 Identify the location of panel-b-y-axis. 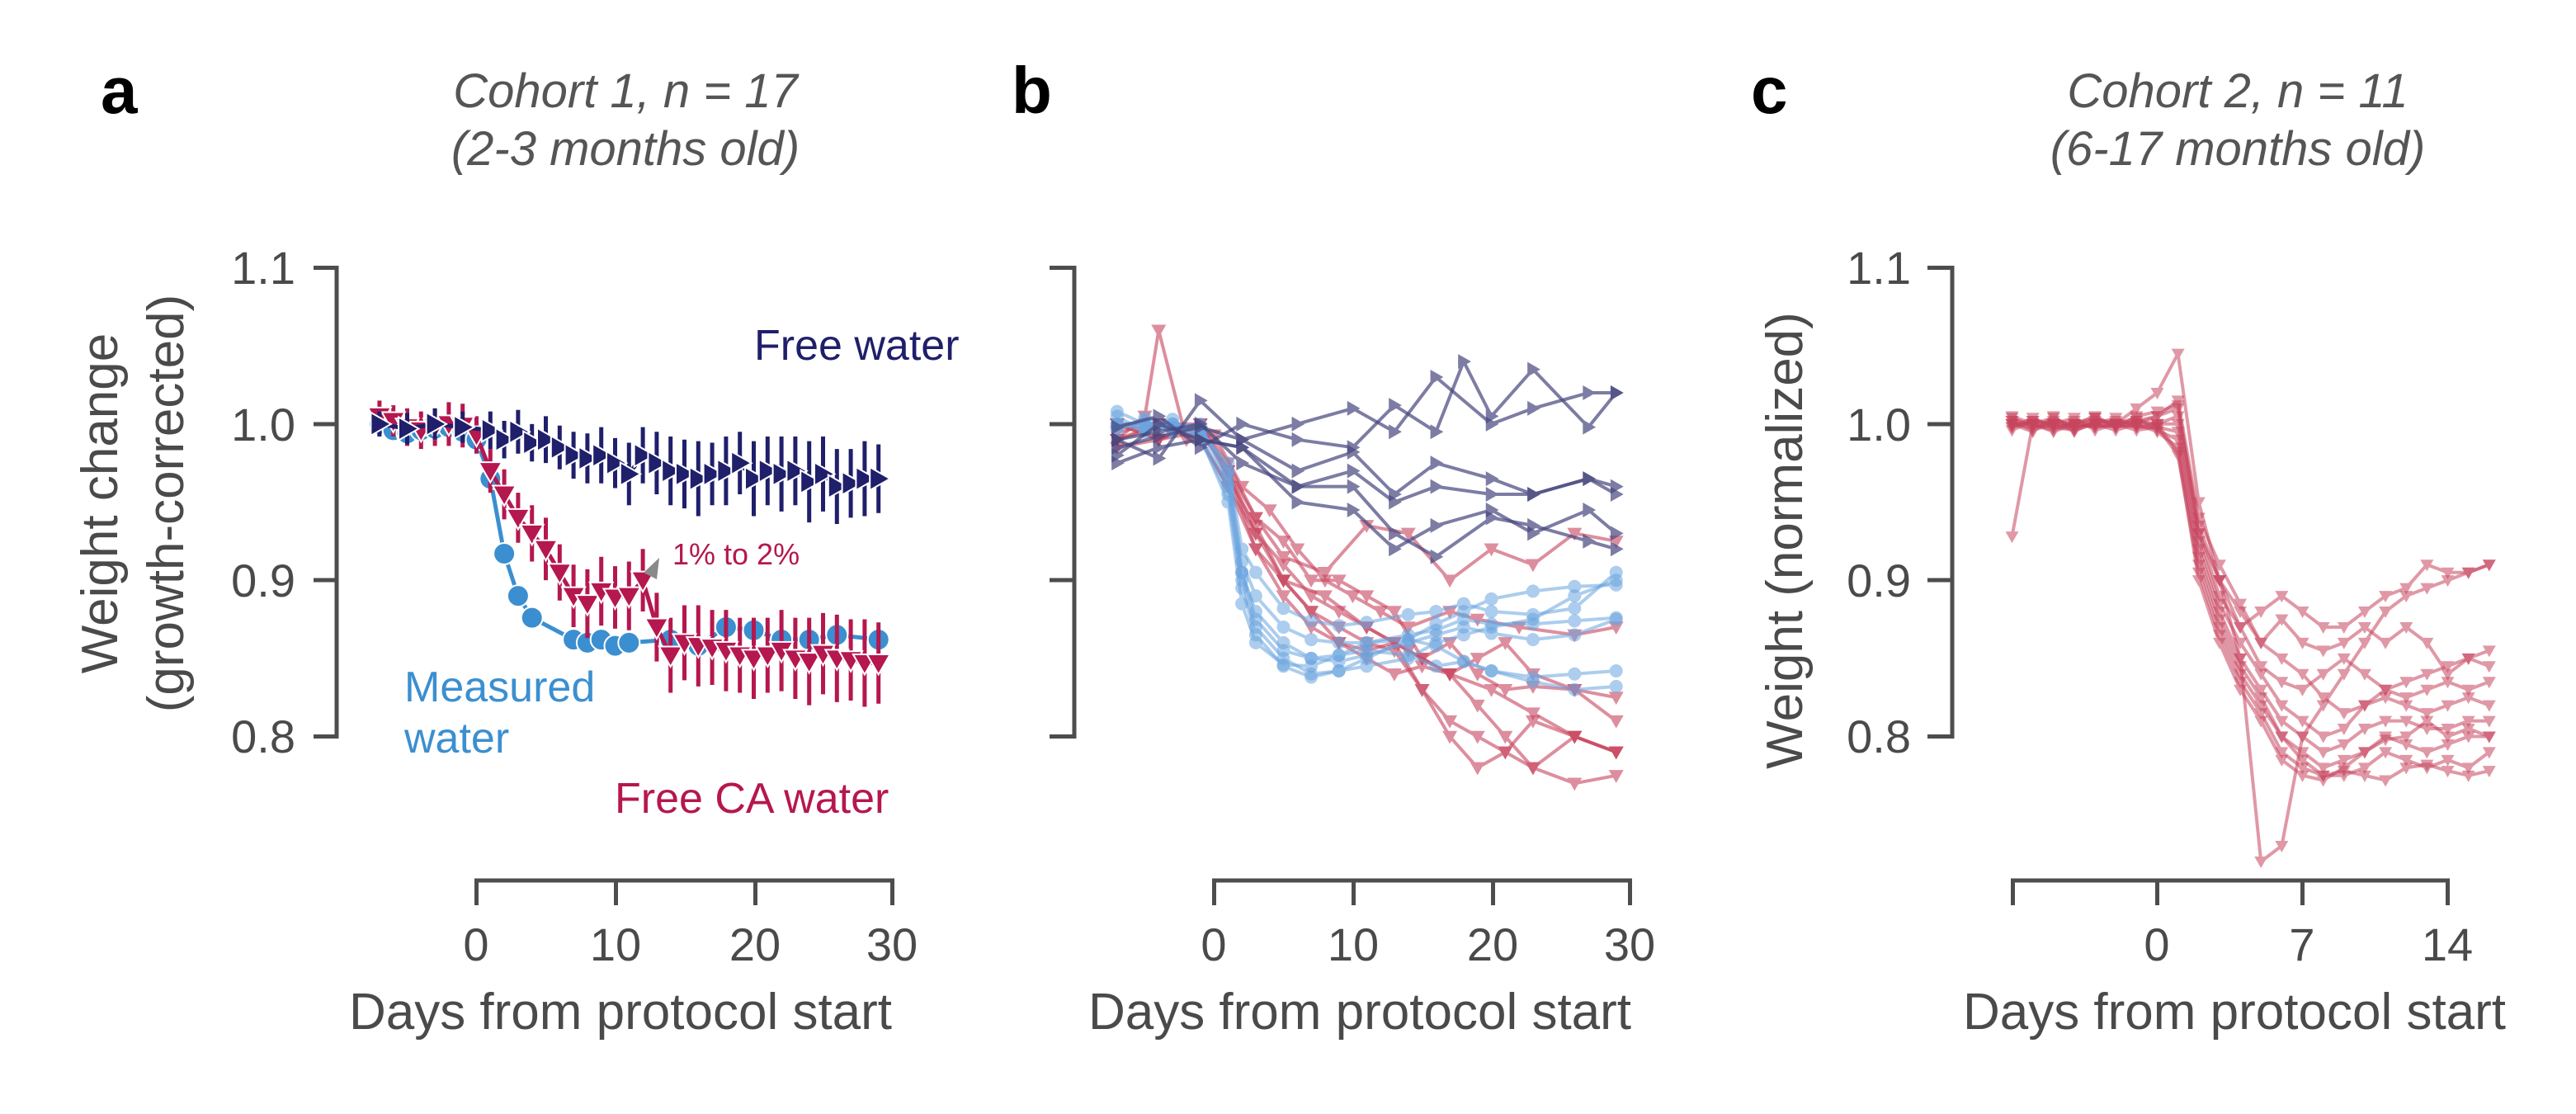
(1063, 502).